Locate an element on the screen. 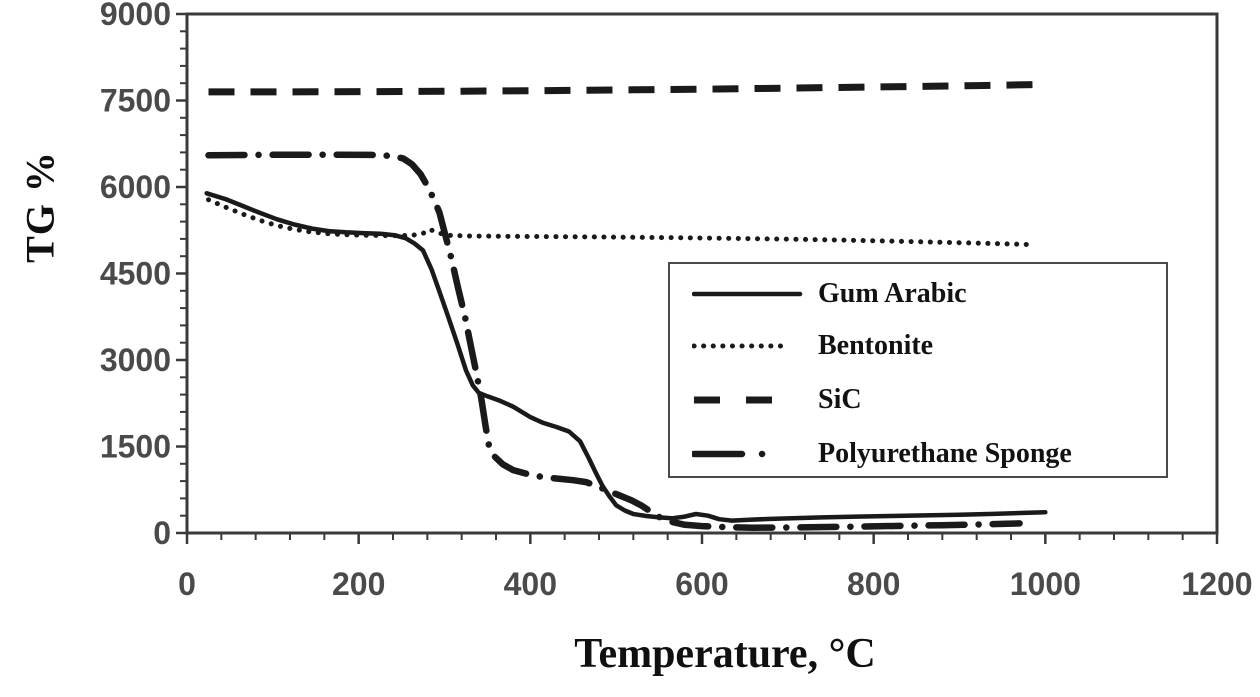 This screenshot has width=1260, height=697. dotted-line-sample-icon is located at coordinates (742, 346).